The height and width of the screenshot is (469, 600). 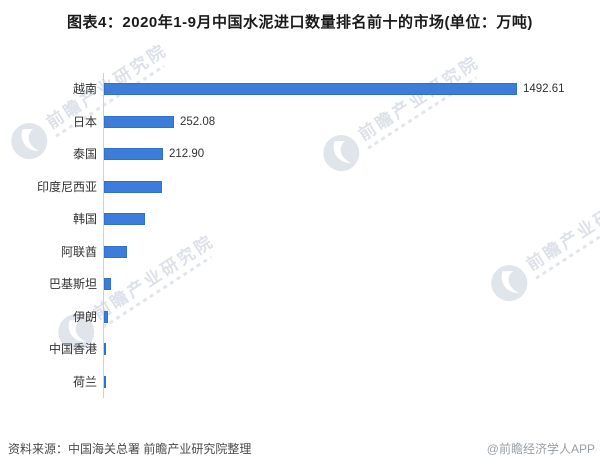 What do you see at coordinates (187, 154) in the screenshot?
I see `value-label: 212.90` at bounding box center [187, 154].